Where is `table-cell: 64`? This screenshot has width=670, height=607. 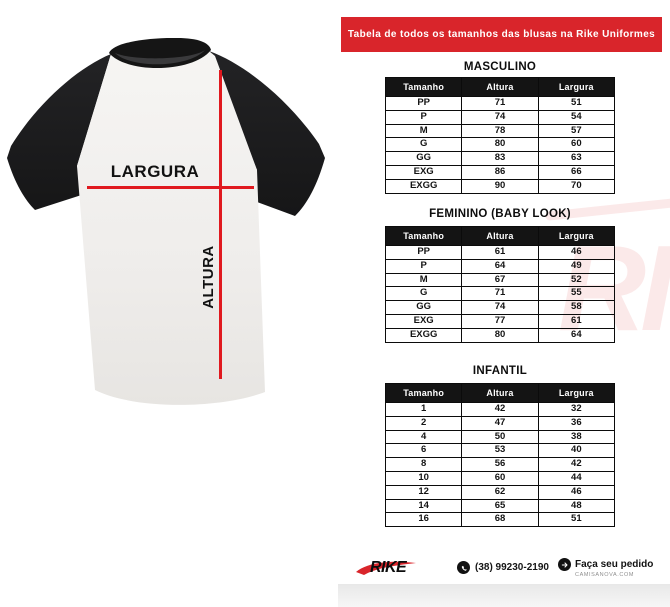 table-cell: 64 is located at coordinates (500, 266).